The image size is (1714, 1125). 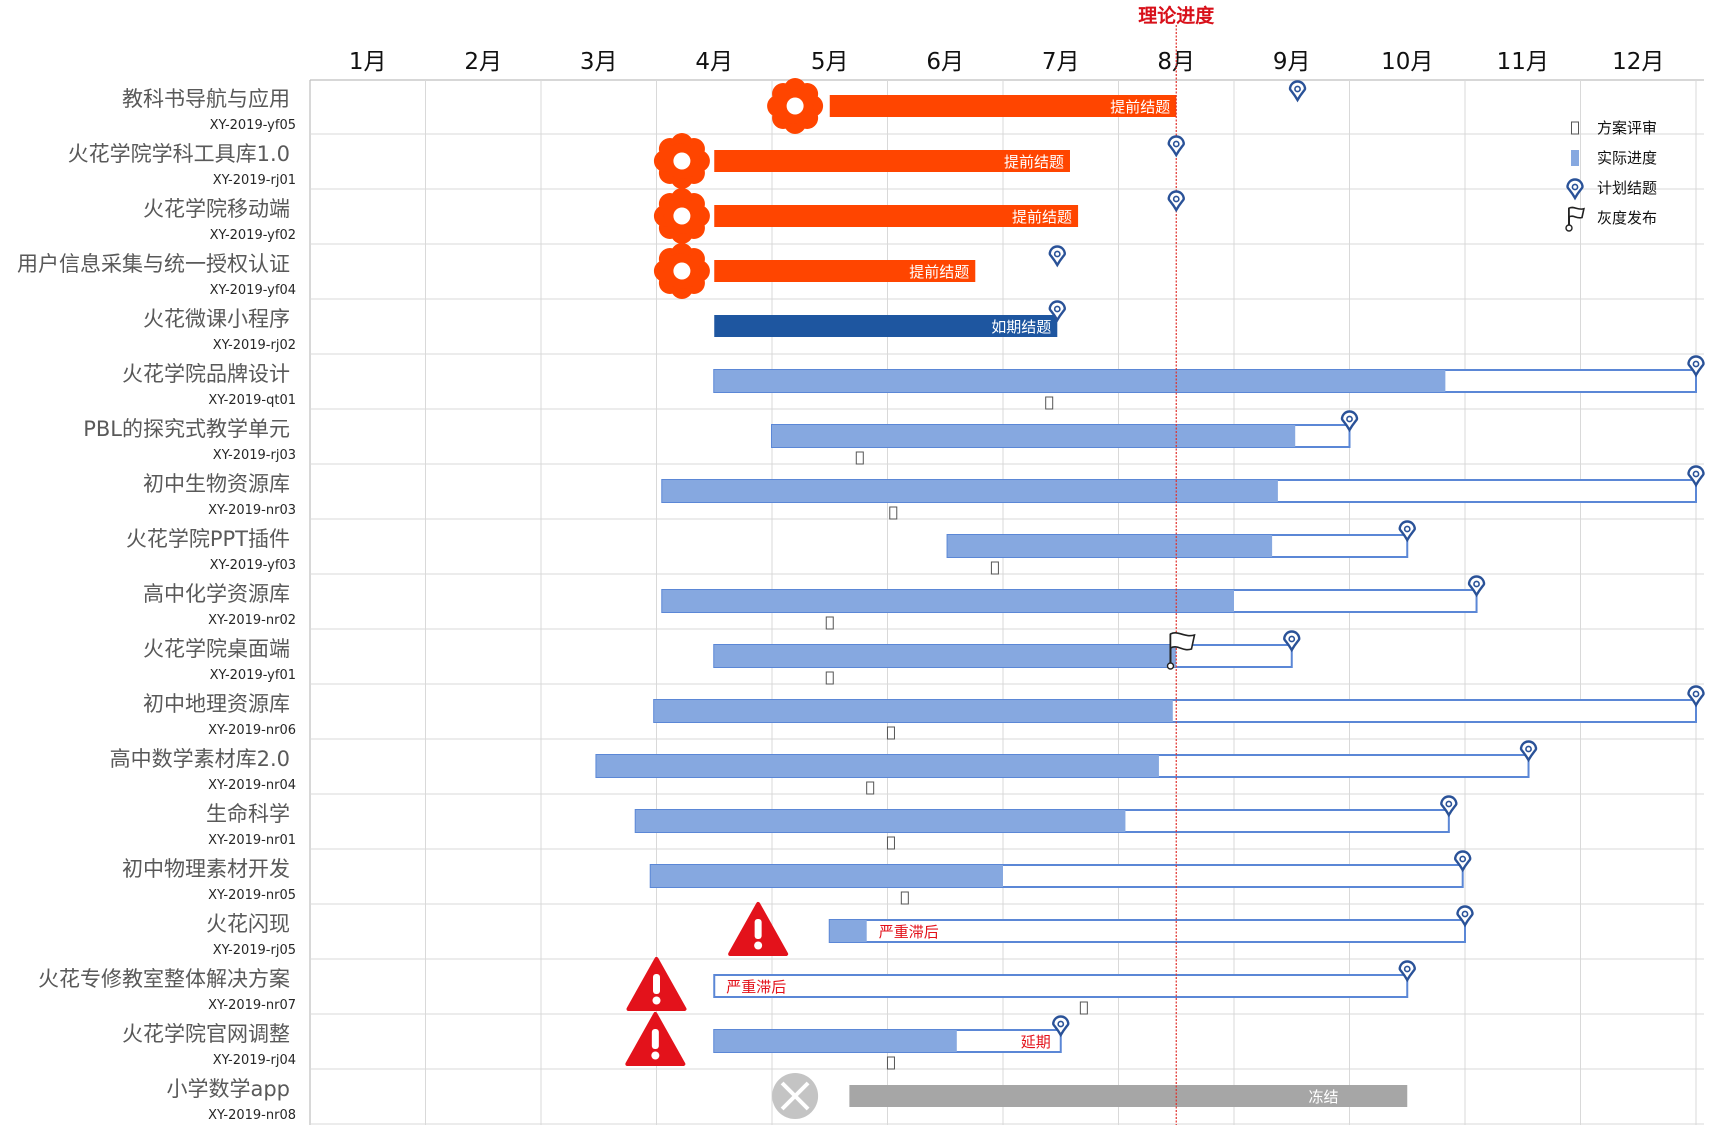 I want to click on project-bar: 冻结, so click(x=1090, y=1096).